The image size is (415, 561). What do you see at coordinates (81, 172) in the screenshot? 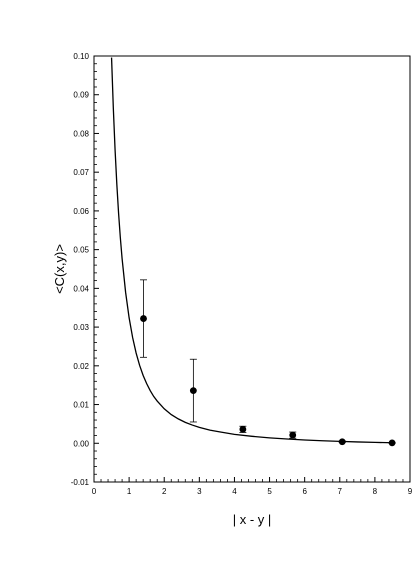
I see `y-tick-label: 0.07` at bounding box center [81, 172].